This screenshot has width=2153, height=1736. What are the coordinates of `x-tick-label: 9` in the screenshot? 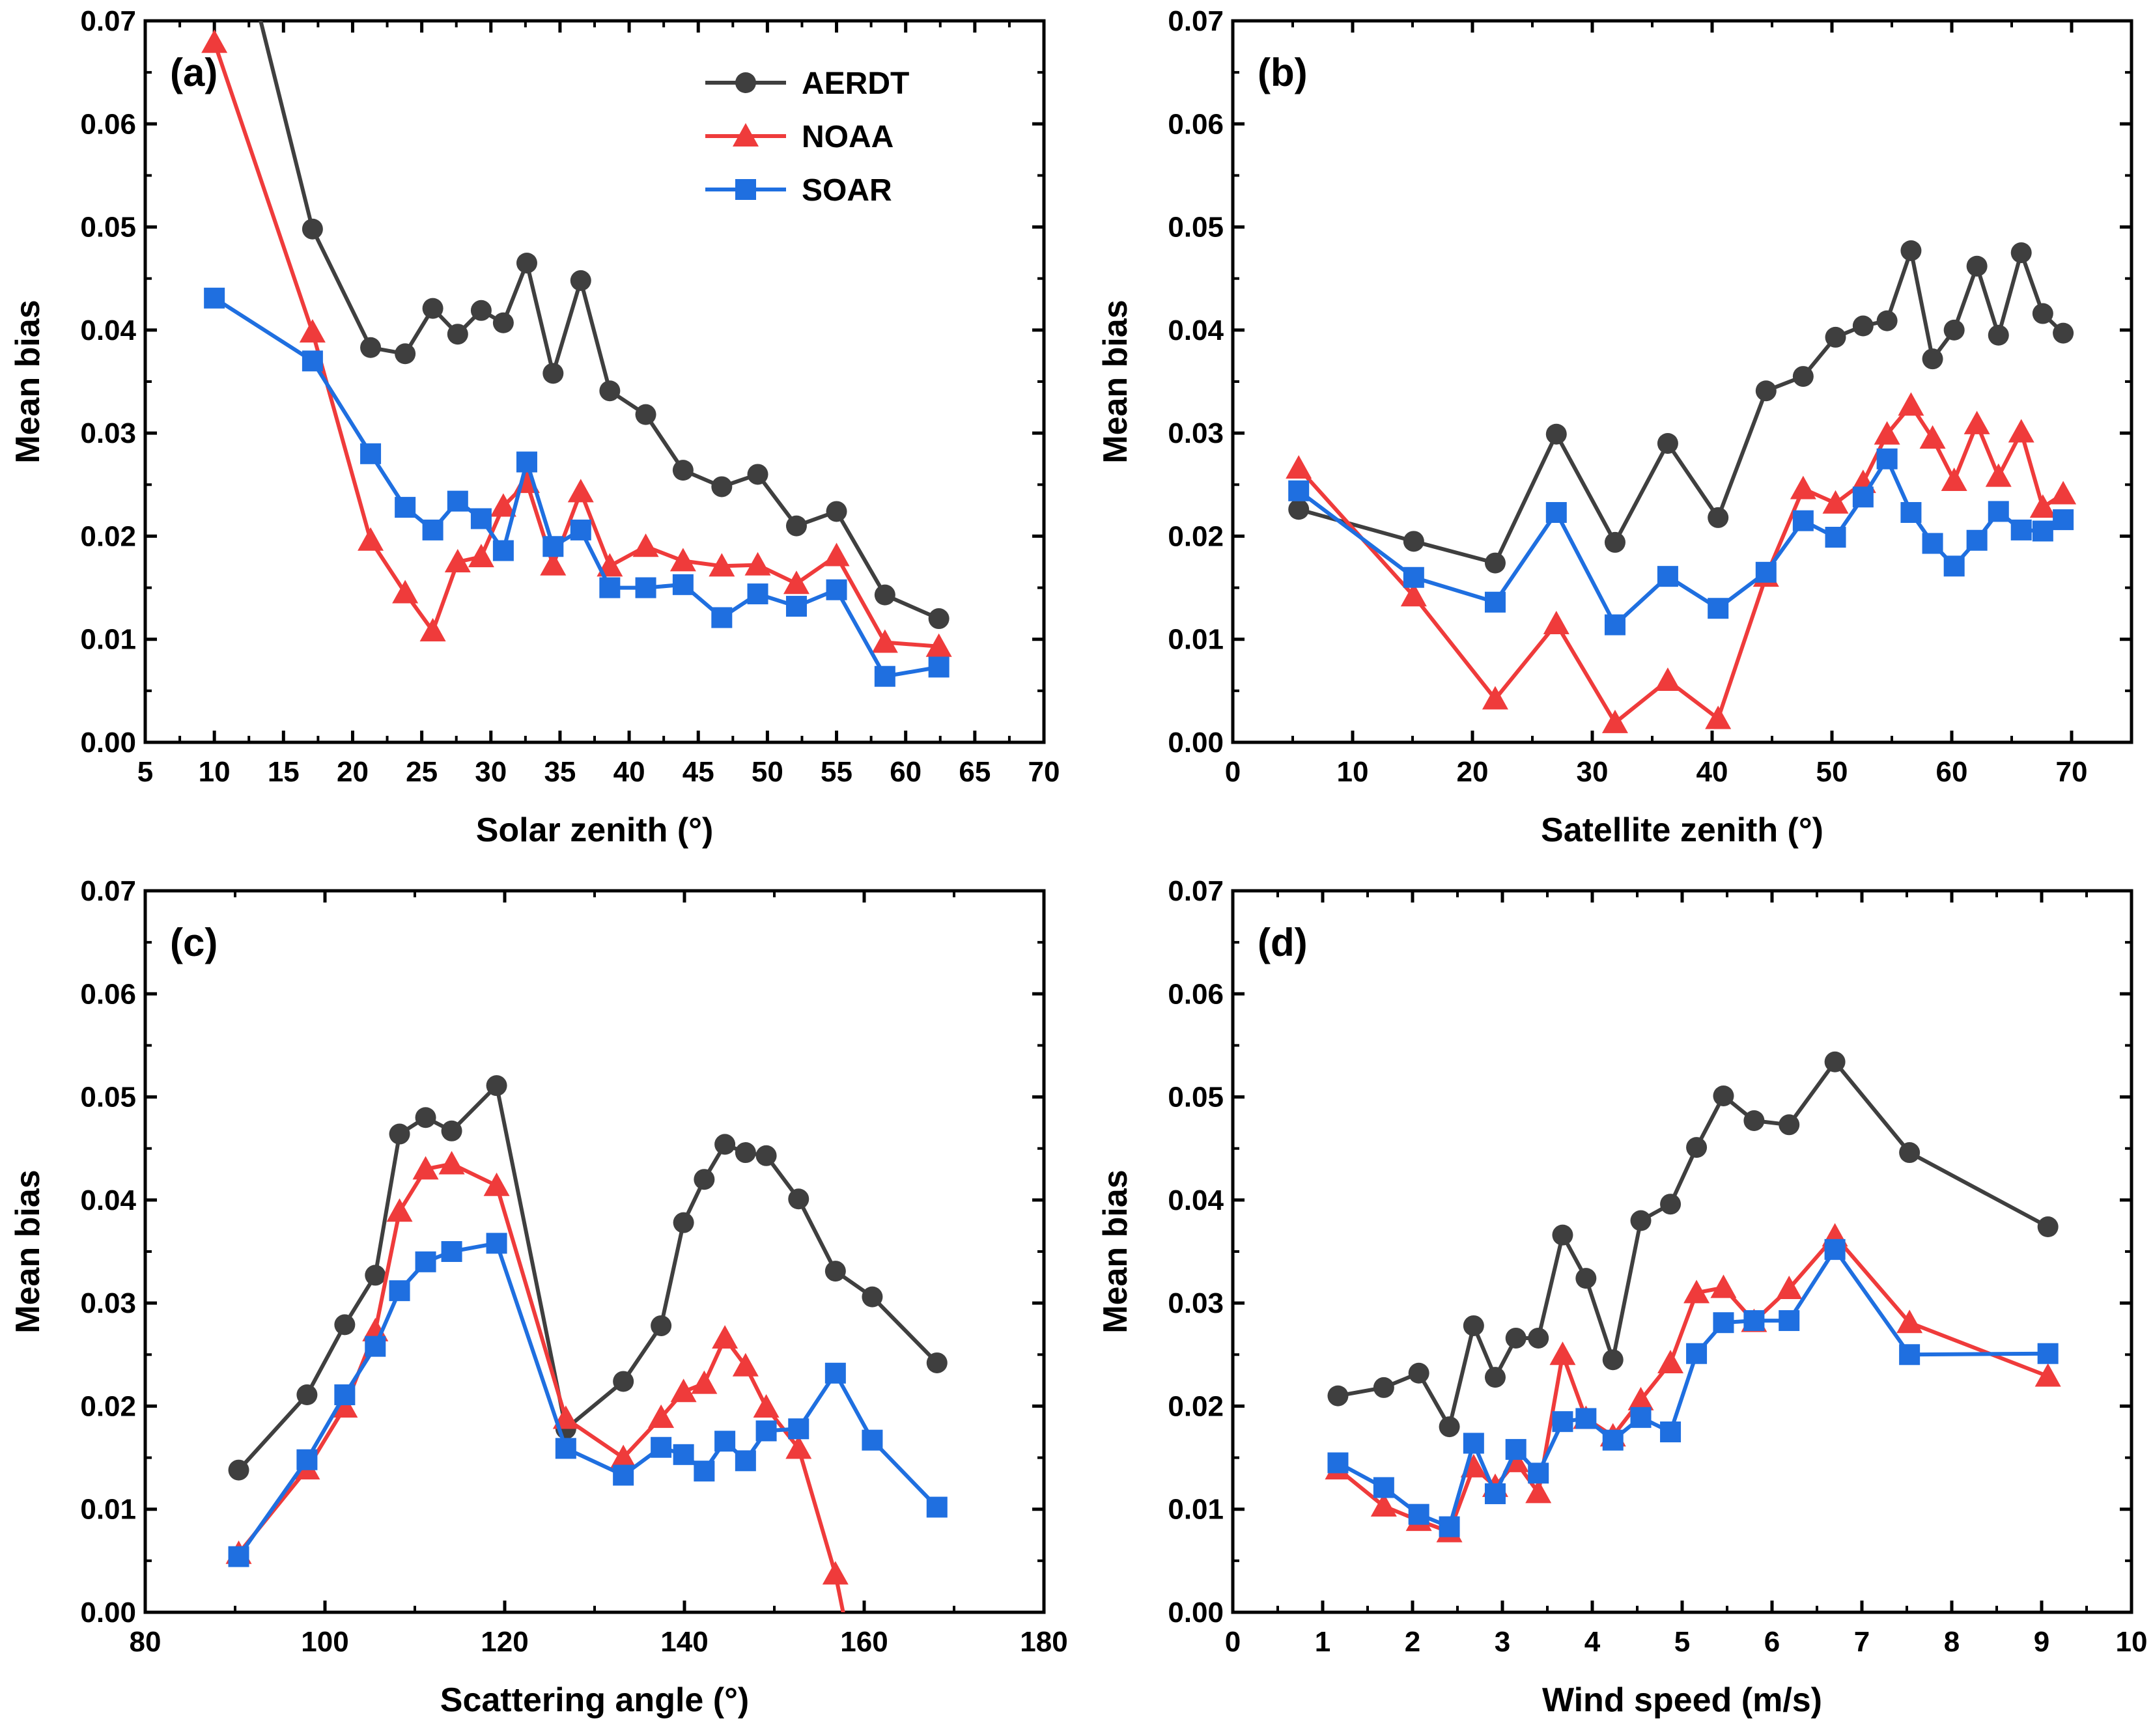 It's located at (2041, 1642).